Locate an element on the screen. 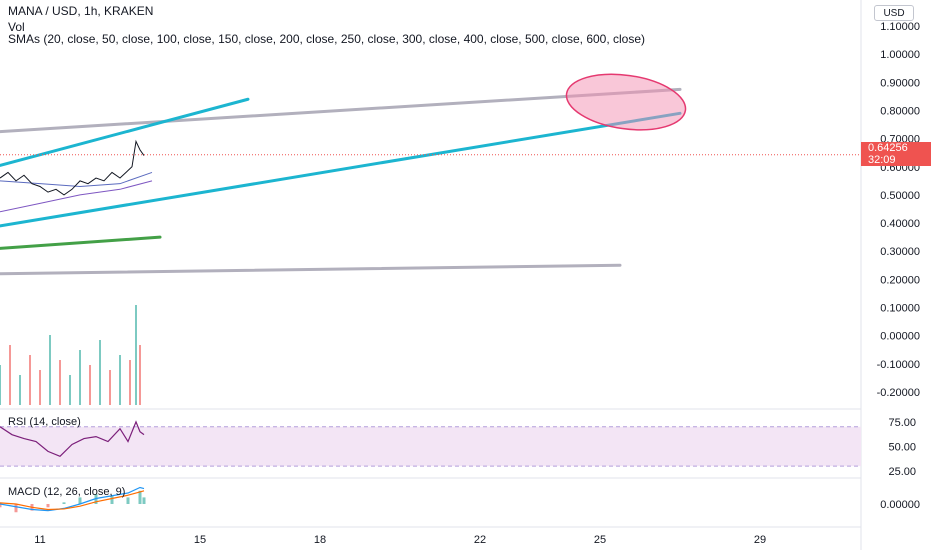  price-tick-label: 1.10000 is located at coordinates (900, 27).